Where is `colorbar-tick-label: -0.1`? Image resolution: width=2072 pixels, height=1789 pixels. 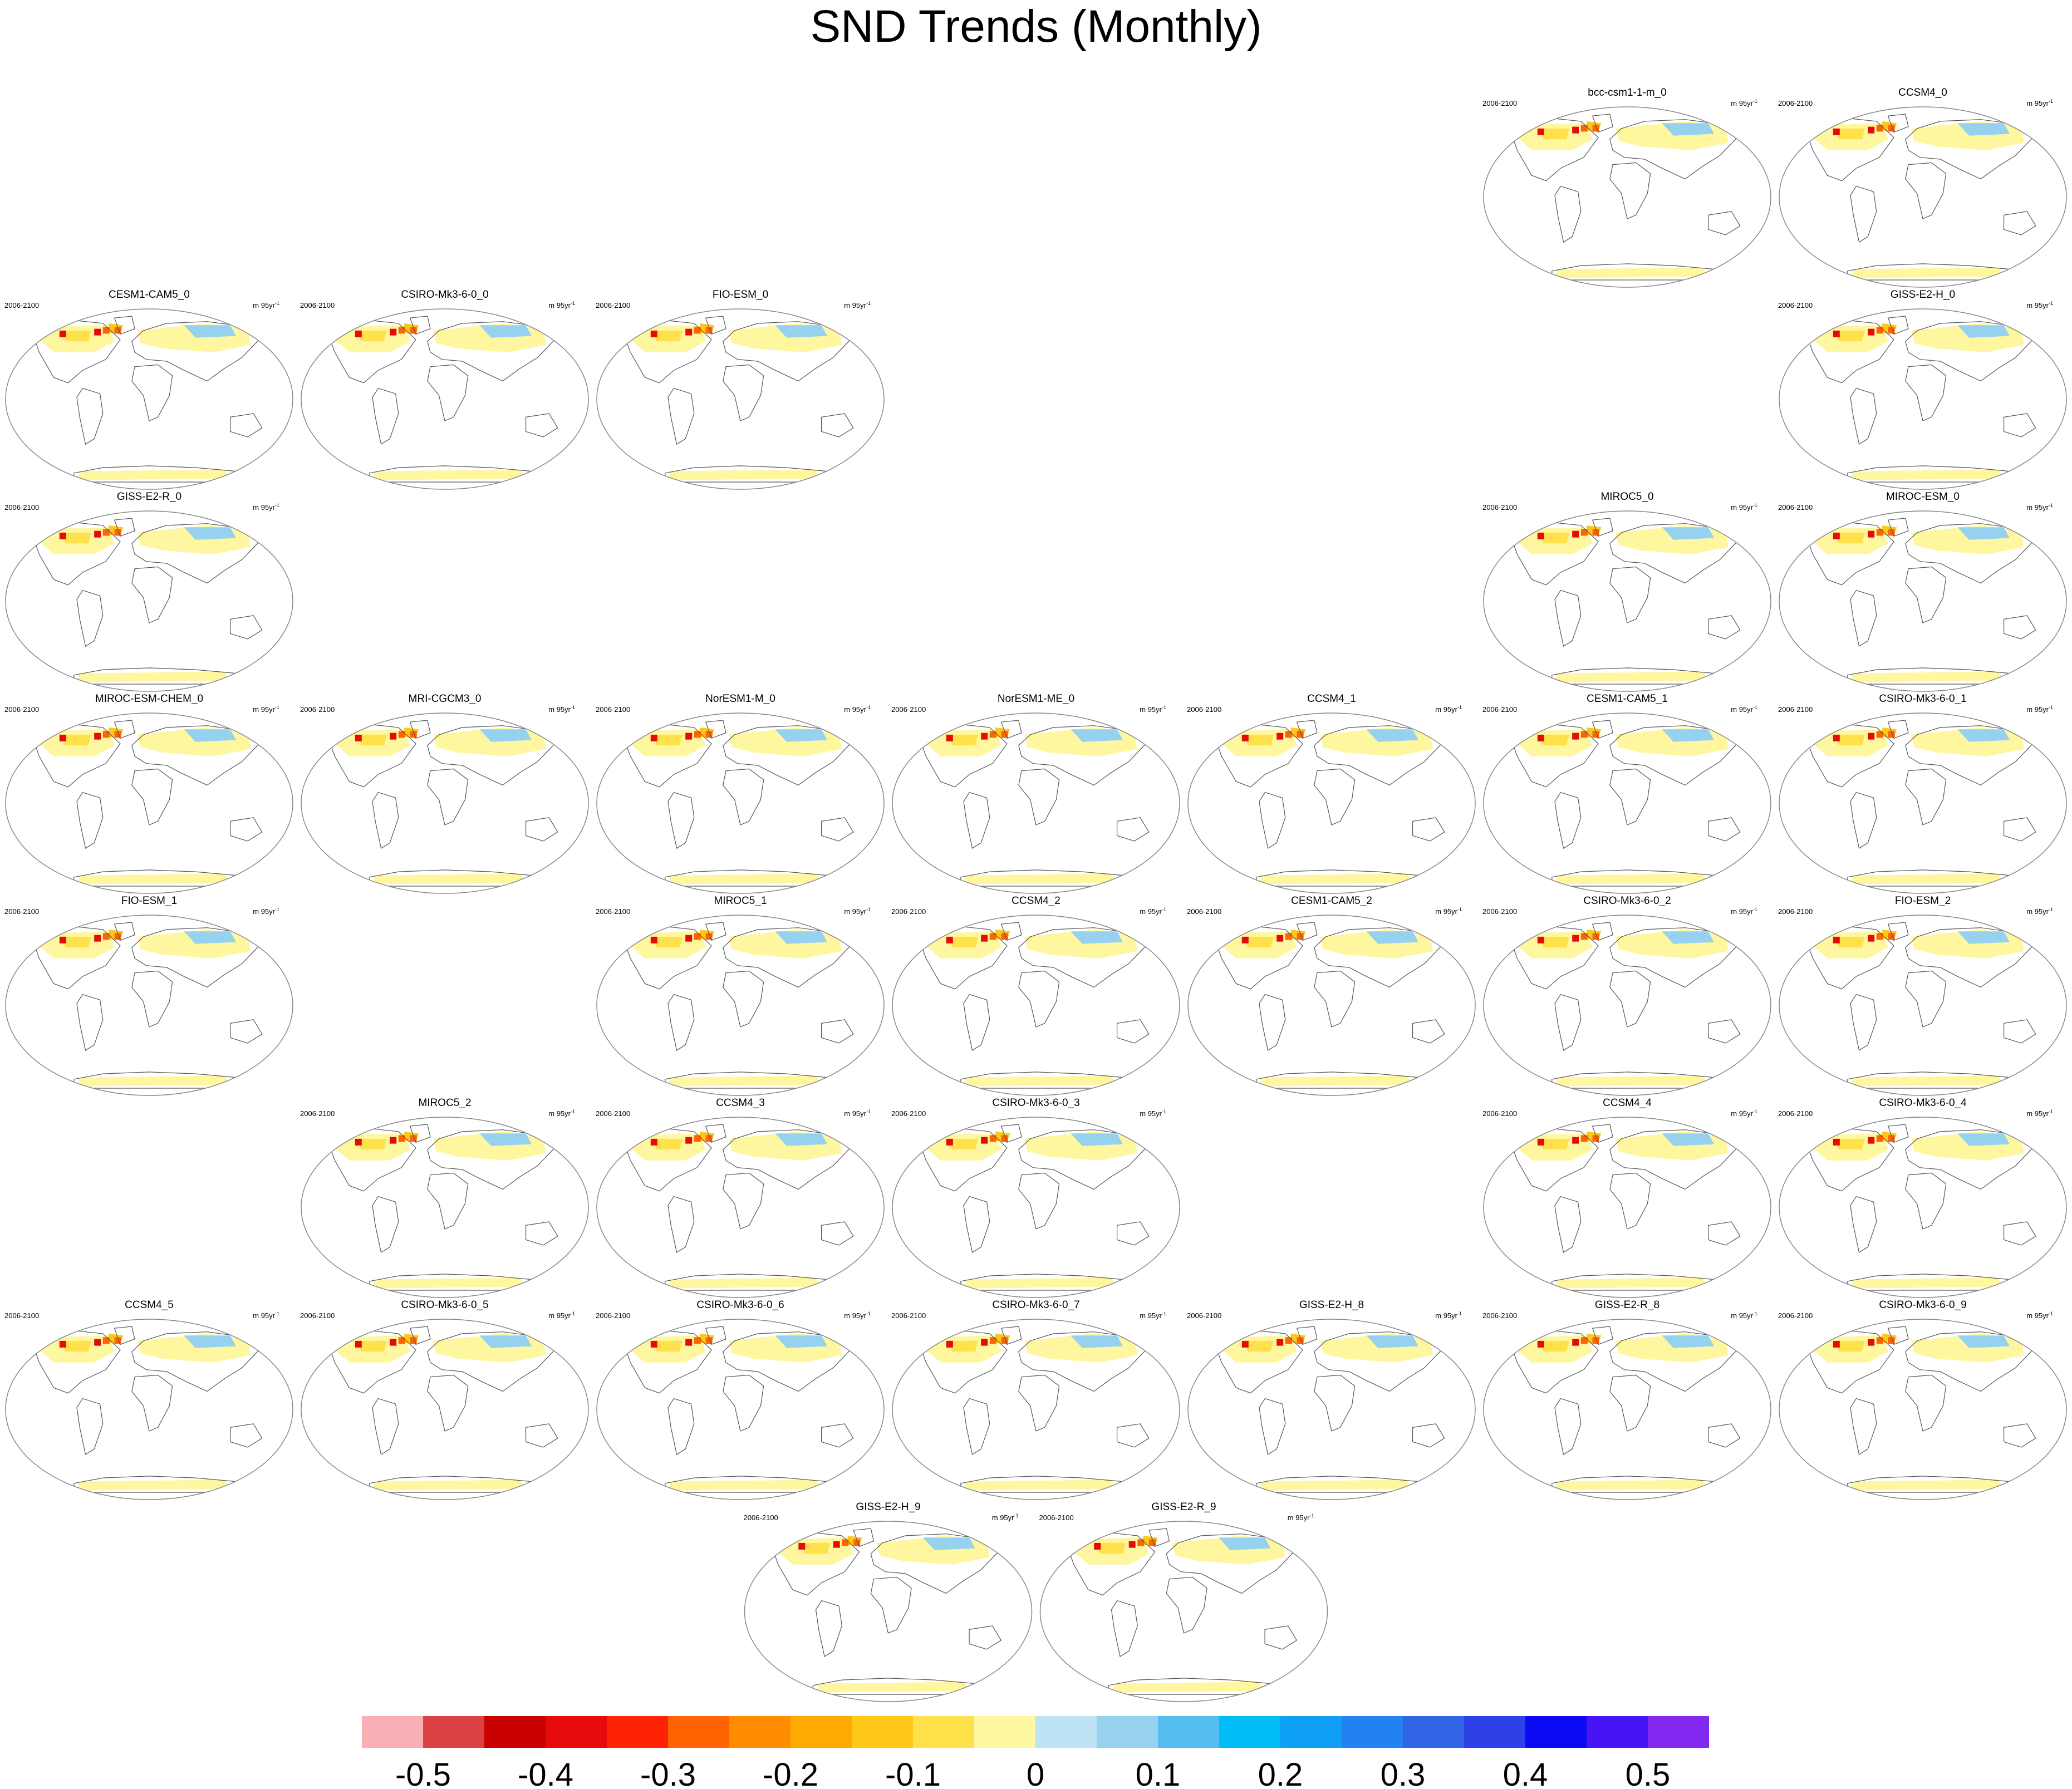
colorbar-tick-label: -0.1 is located at coordinates (913, 1773).